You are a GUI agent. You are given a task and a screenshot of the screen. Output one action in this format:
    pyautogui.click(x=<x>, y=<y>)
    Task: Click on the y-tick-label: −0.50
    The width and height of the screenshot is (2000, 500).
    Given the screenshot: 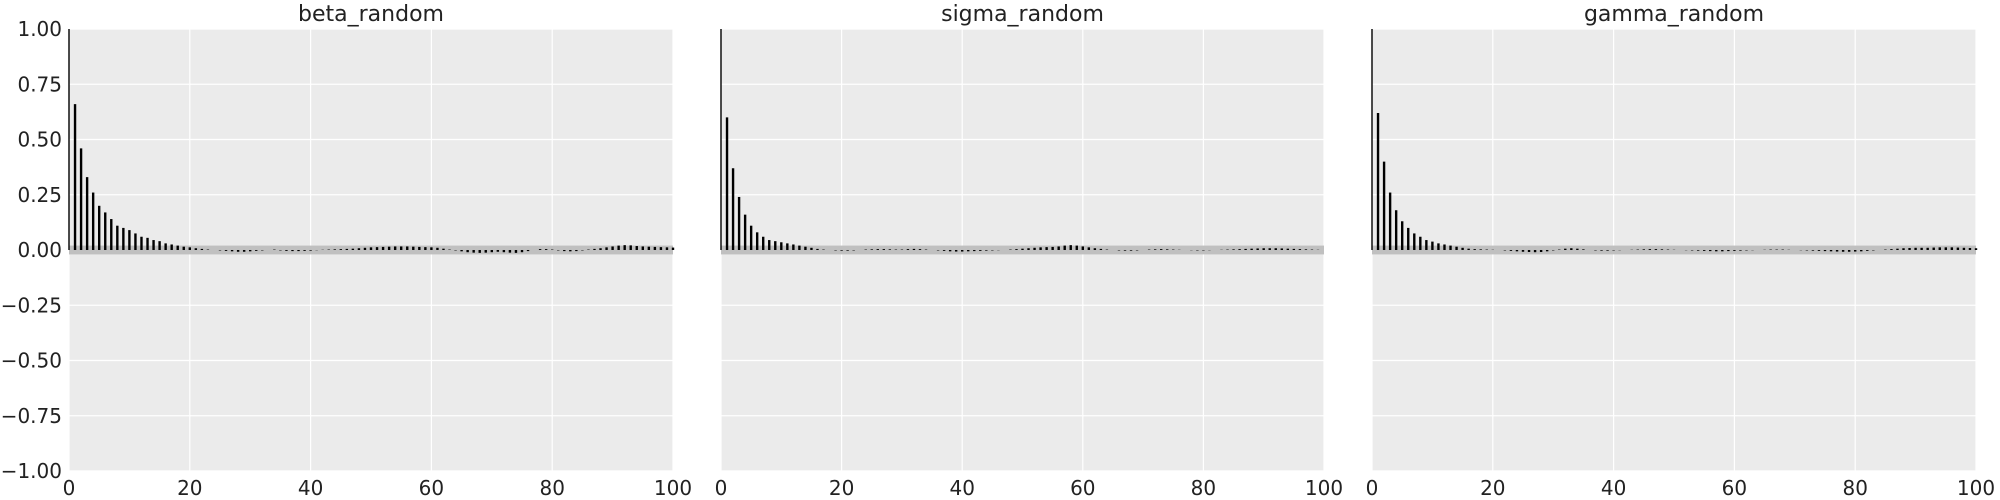 What is the action you would take?
    pyautogui.click(x=31, y=361)
    